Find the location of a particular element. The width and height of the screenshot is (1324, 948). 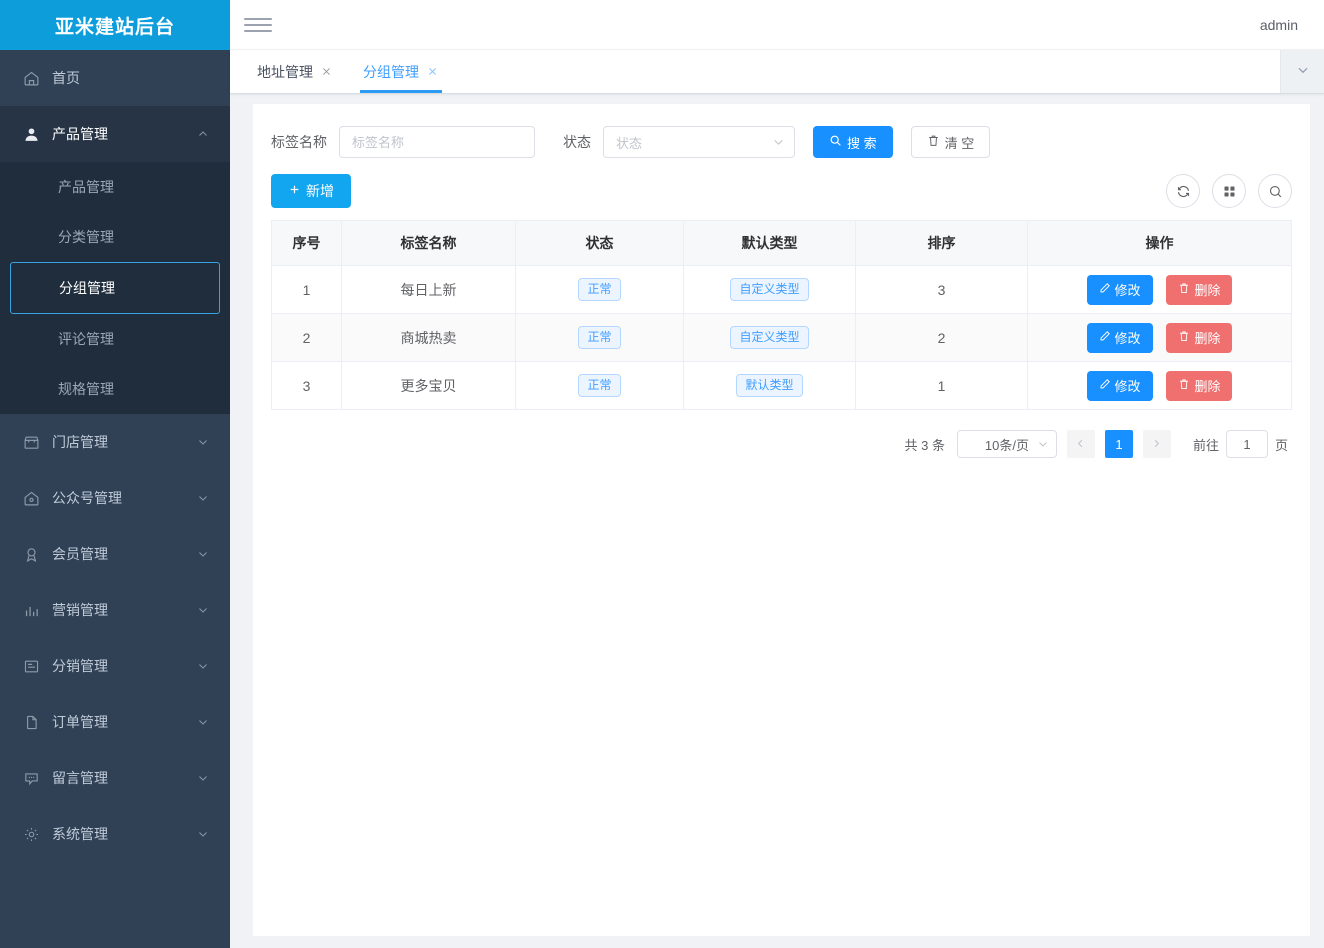

cell-sort: 2 is located at coordinates (941, 337).